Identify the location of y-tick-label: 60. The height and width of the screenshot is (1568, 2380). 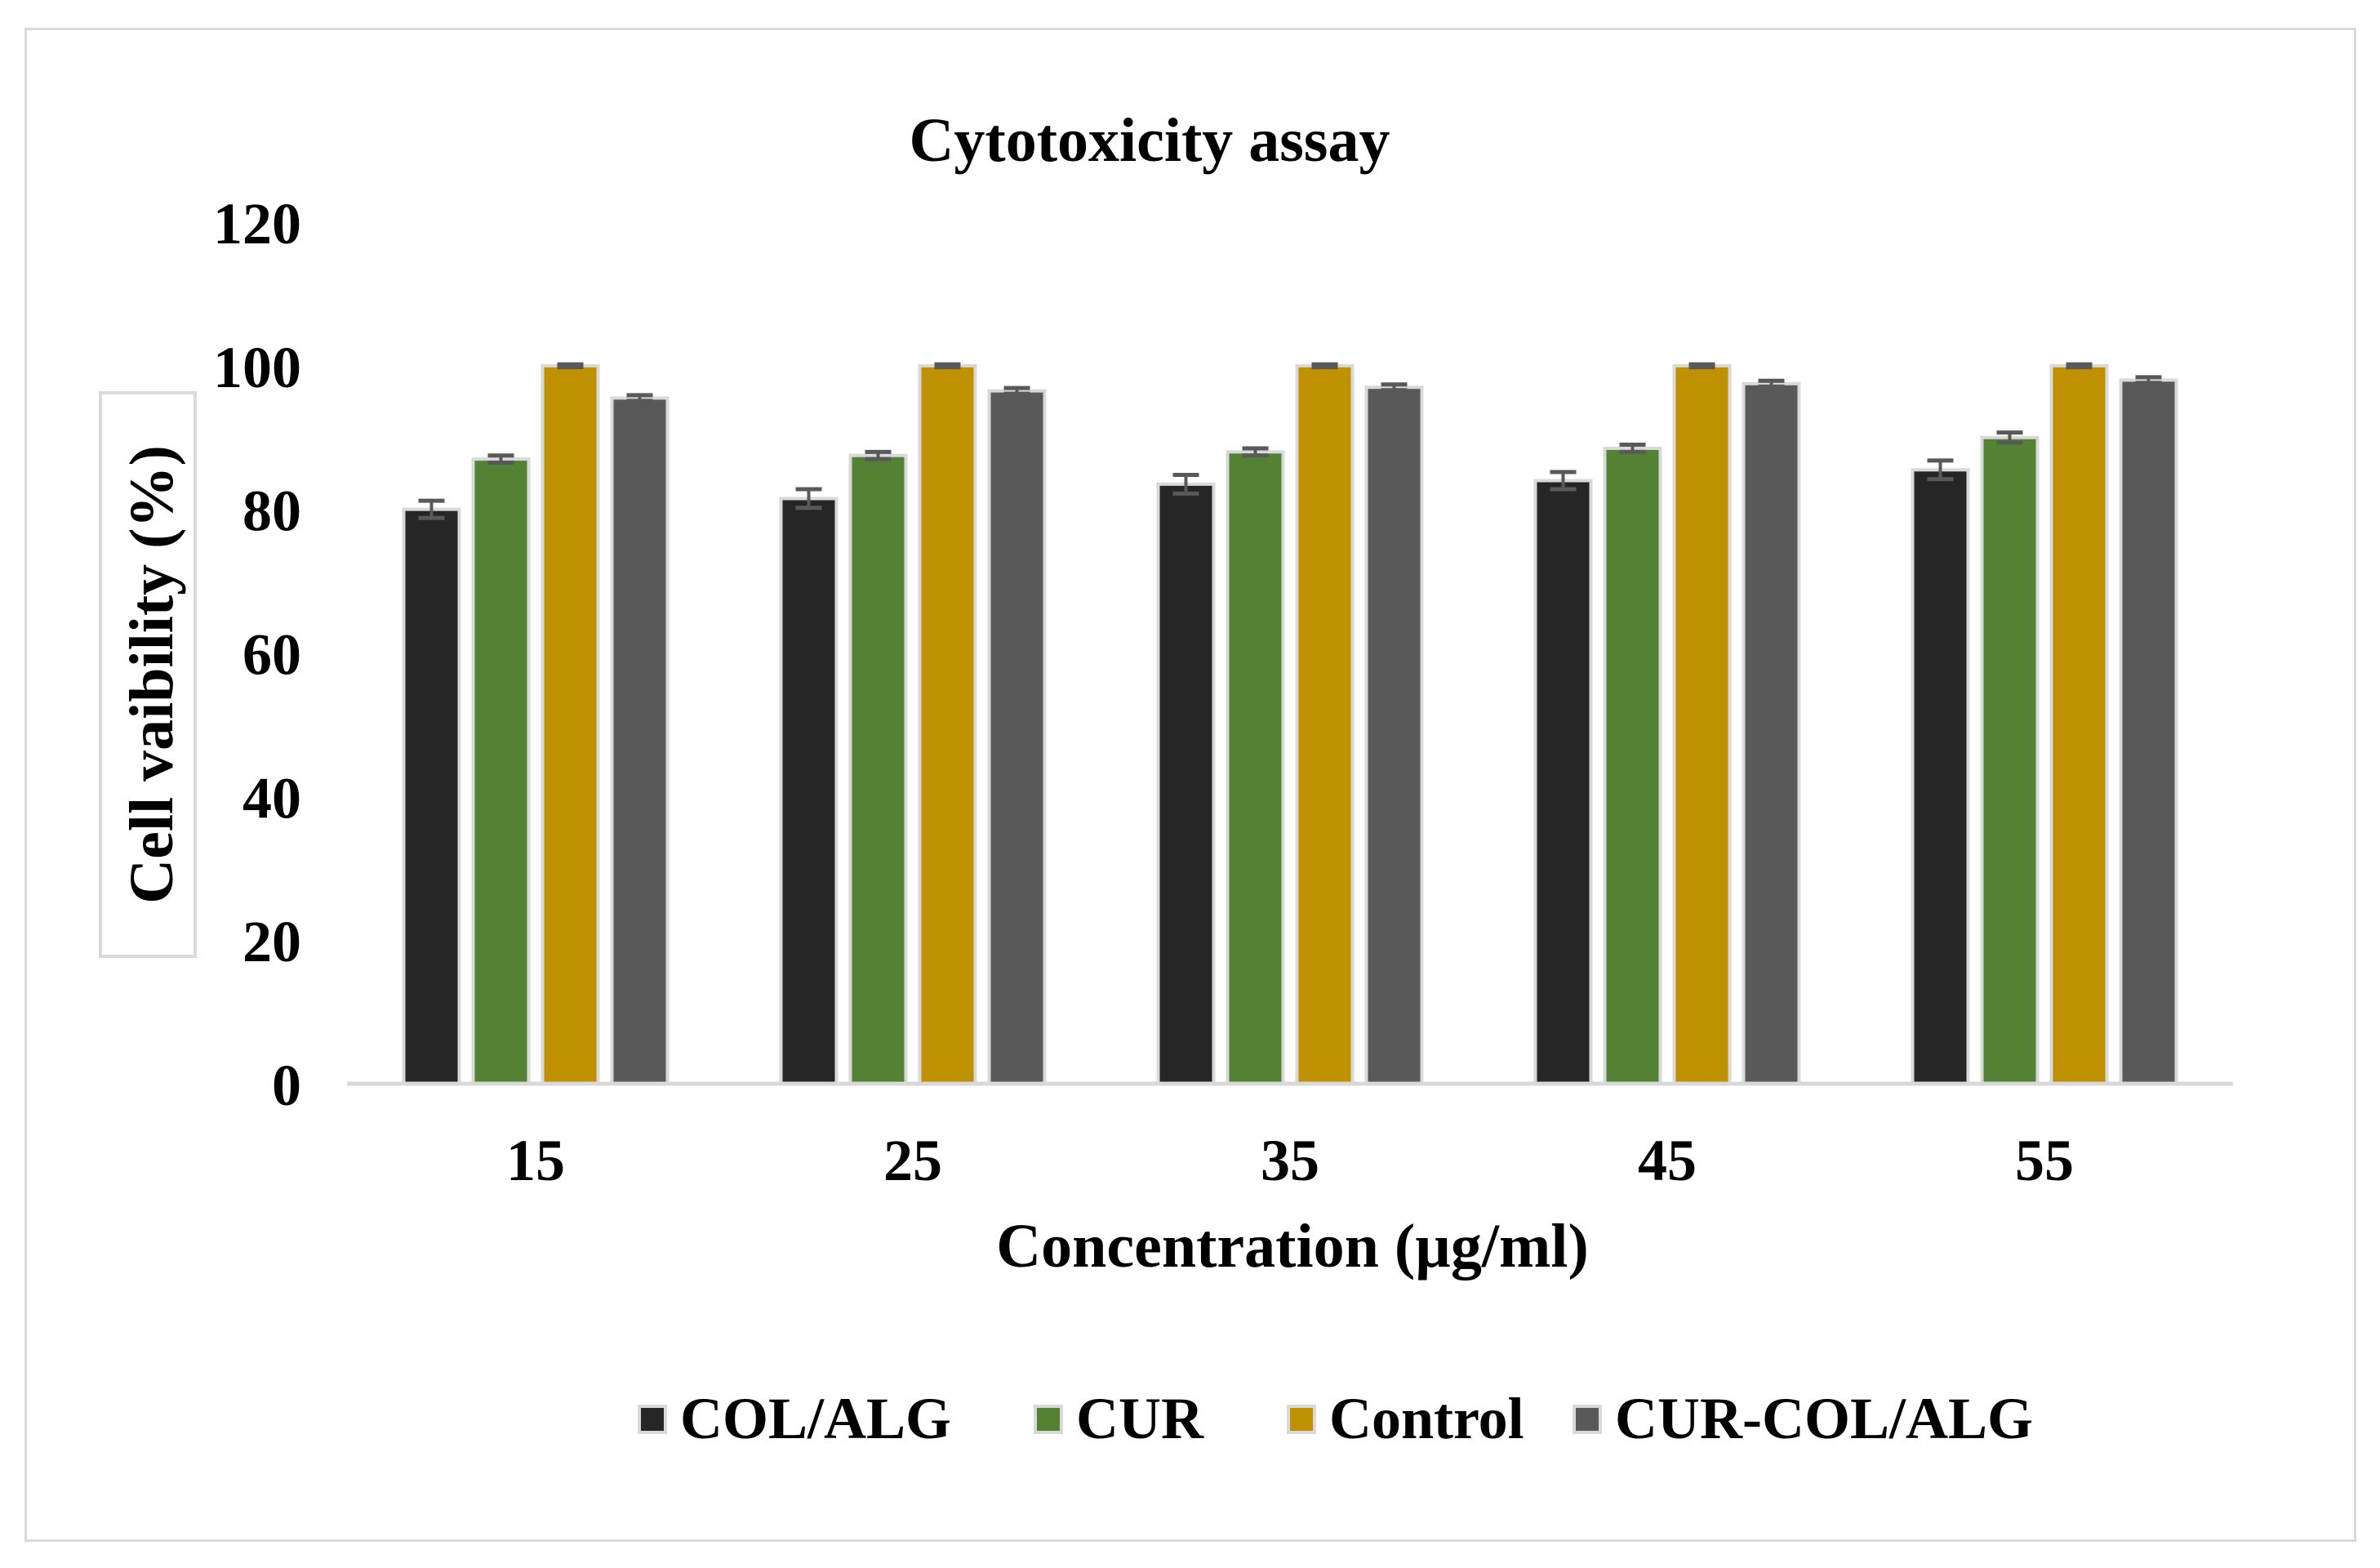
(271, 655).